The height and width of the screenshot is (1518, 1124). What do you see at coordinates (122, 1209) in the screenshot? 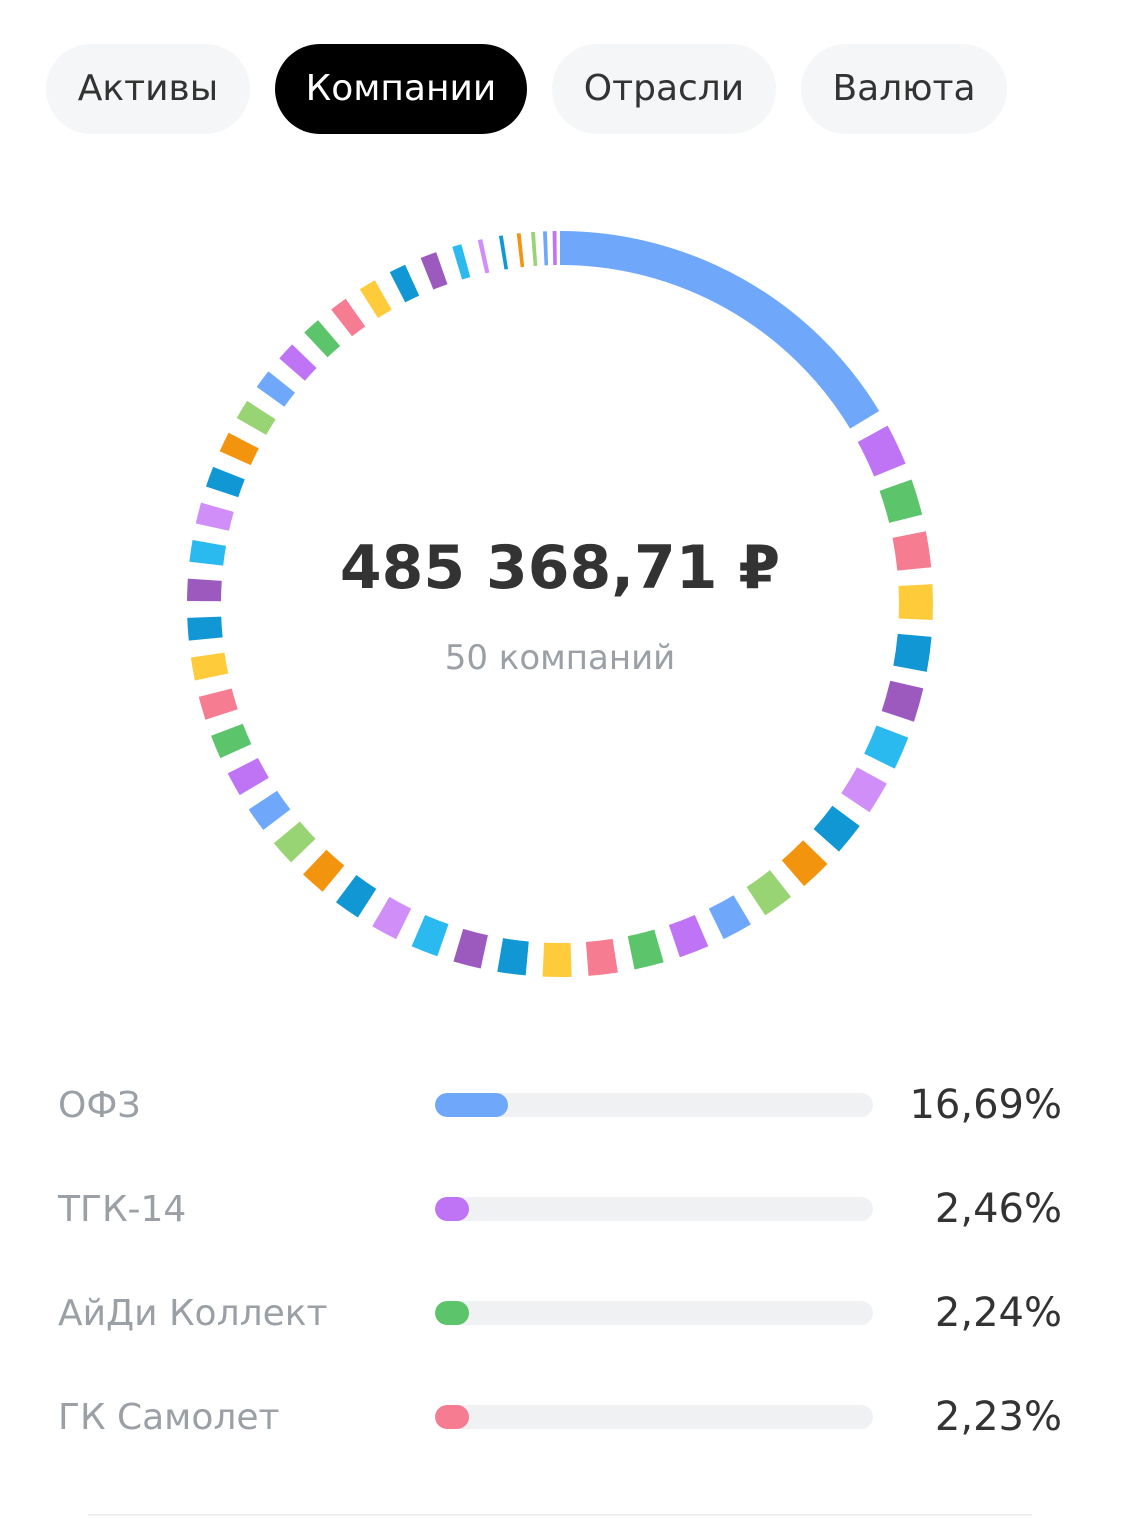
I see `legend-name: ТГК-14` at bounding box center [122, 1209].